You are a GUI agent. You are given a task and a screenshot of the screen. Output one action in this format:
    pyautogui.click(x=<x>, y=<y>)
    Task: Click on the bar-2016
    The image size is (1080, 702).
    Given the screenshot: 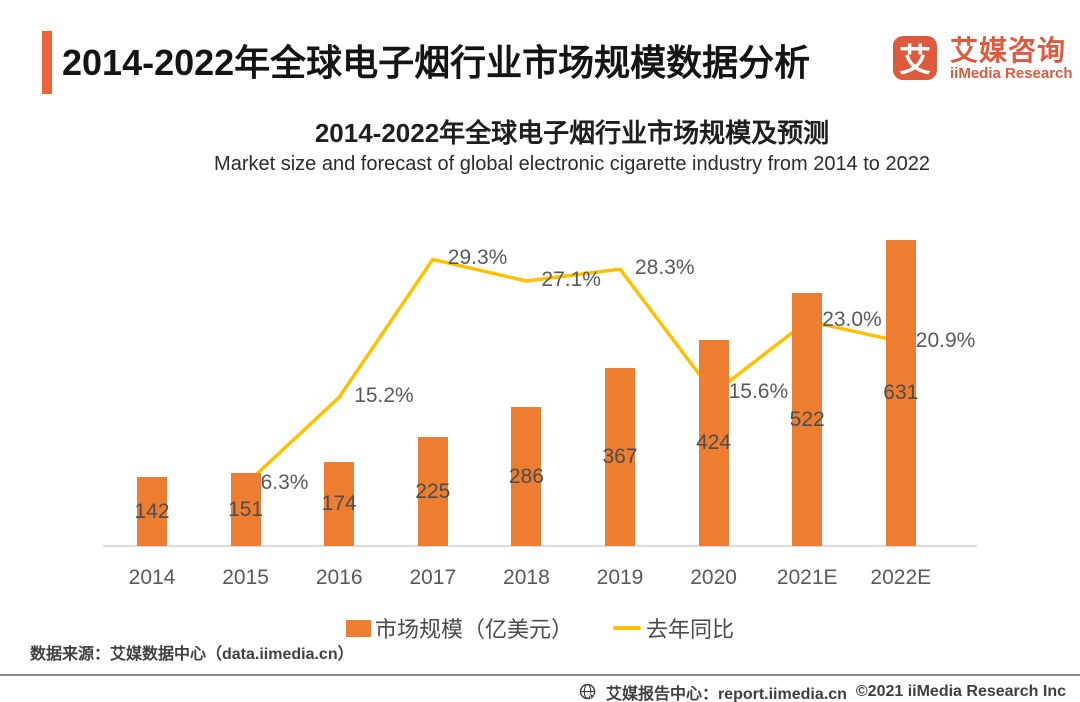 What is the action you would take?
    pyautogui.click(x=339, y=504)
    